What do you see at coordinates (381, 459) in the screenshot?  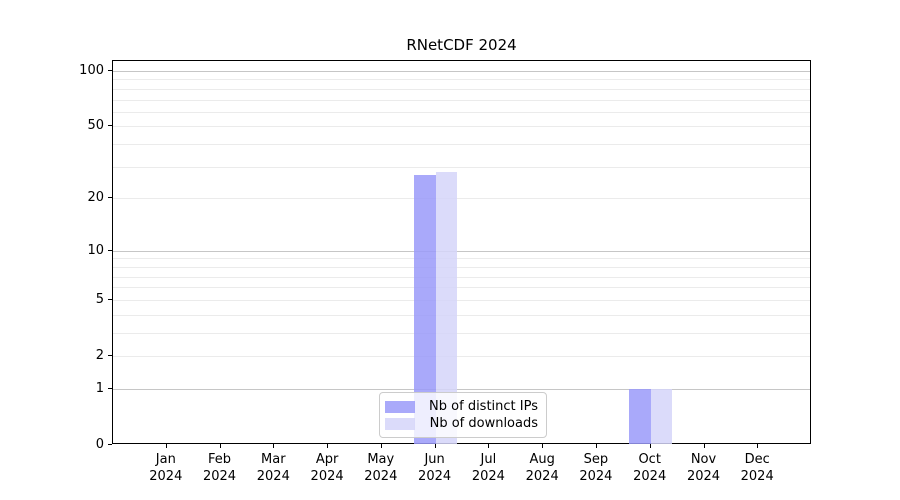 I see `x-tick-month: May` at bounding box center [381, 459].